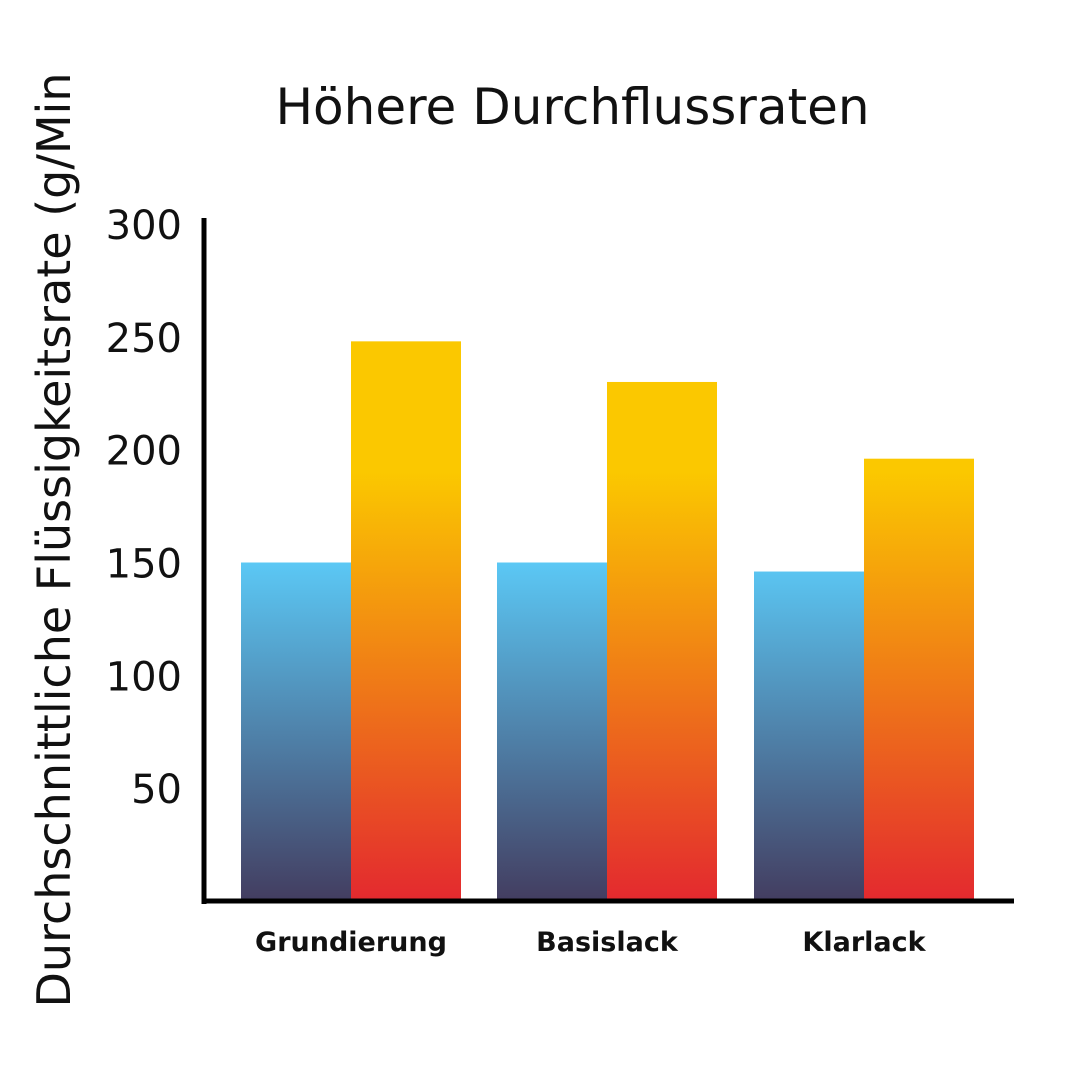 The width and height of the screenshot is (1080, 1080). I want to click on y-tick-label-50: 50, so click(156, 790).